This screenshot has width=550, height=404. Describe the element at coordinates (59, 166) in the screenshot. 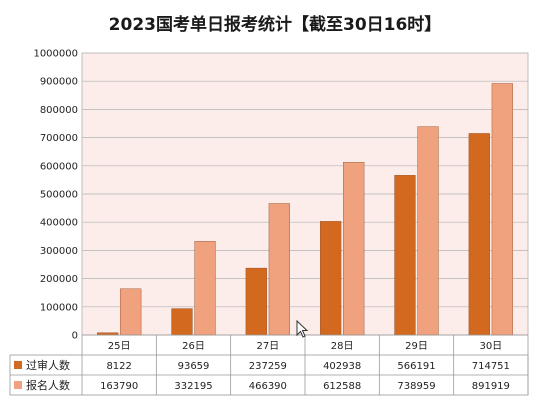

I see `y-tick-label: 600000` at that location.